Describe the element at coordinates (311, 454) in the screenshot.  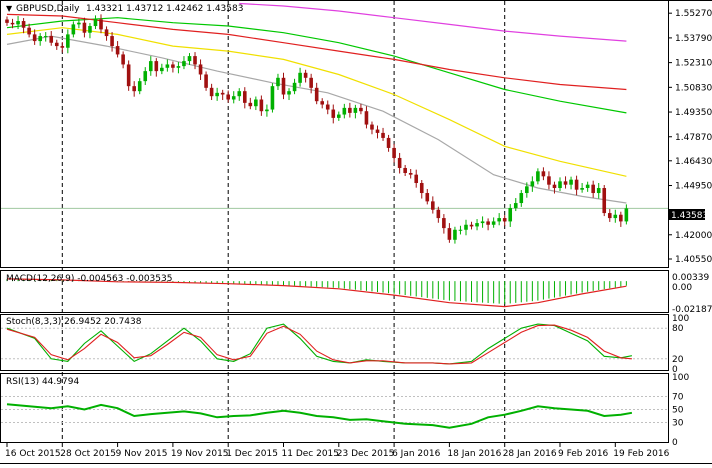
I see `time-tick-label: 11 Dec 2015` at that location.